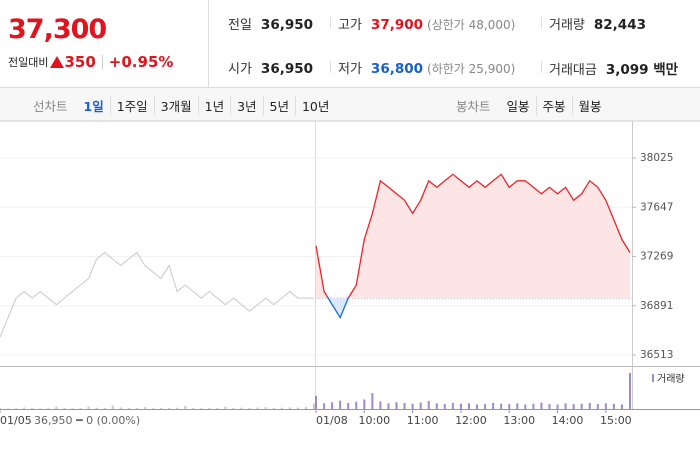 The height and width of the screenshot is (450, 700). Describe the element at coordinates (568, 420) in the screenshot. I see `x-tick-label: 14:00` at that location.